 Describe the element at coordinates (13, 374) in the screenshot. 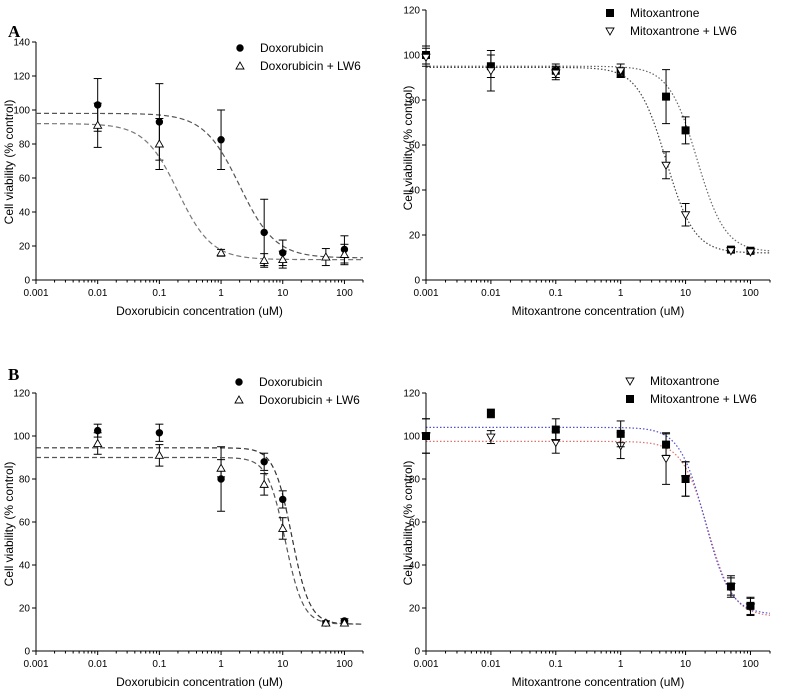

I see `panel-label-b: B` at that location.